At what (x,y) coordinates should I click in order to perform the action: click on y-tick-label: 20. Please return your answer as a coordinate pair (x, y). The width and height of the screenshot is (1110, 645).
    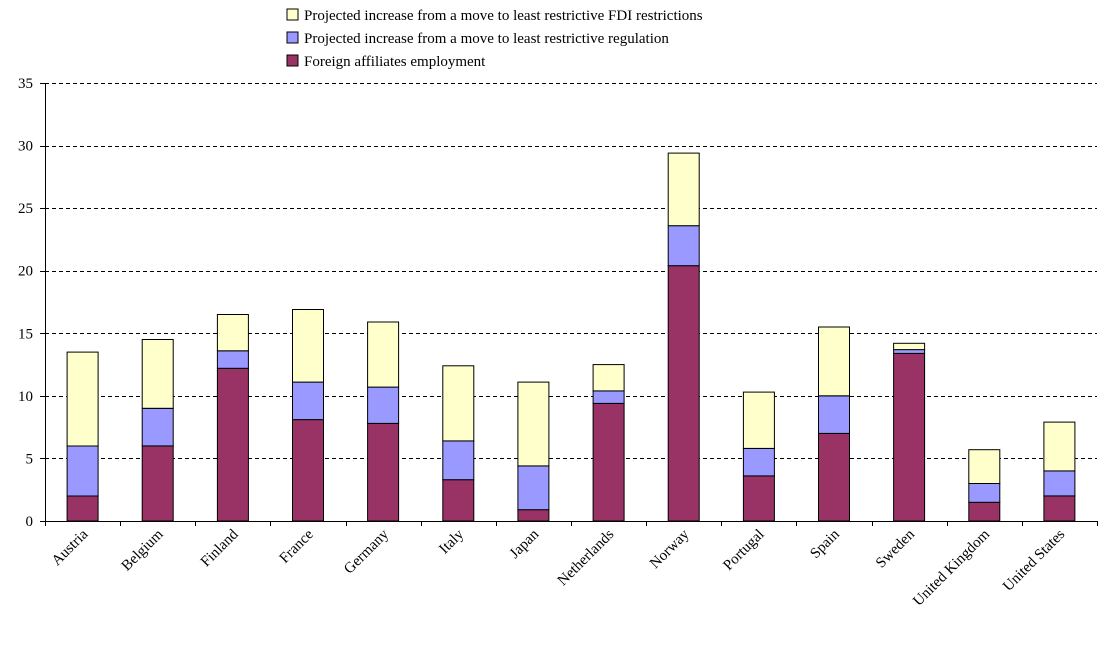
    Looking at the image, I should click on (25, 272).